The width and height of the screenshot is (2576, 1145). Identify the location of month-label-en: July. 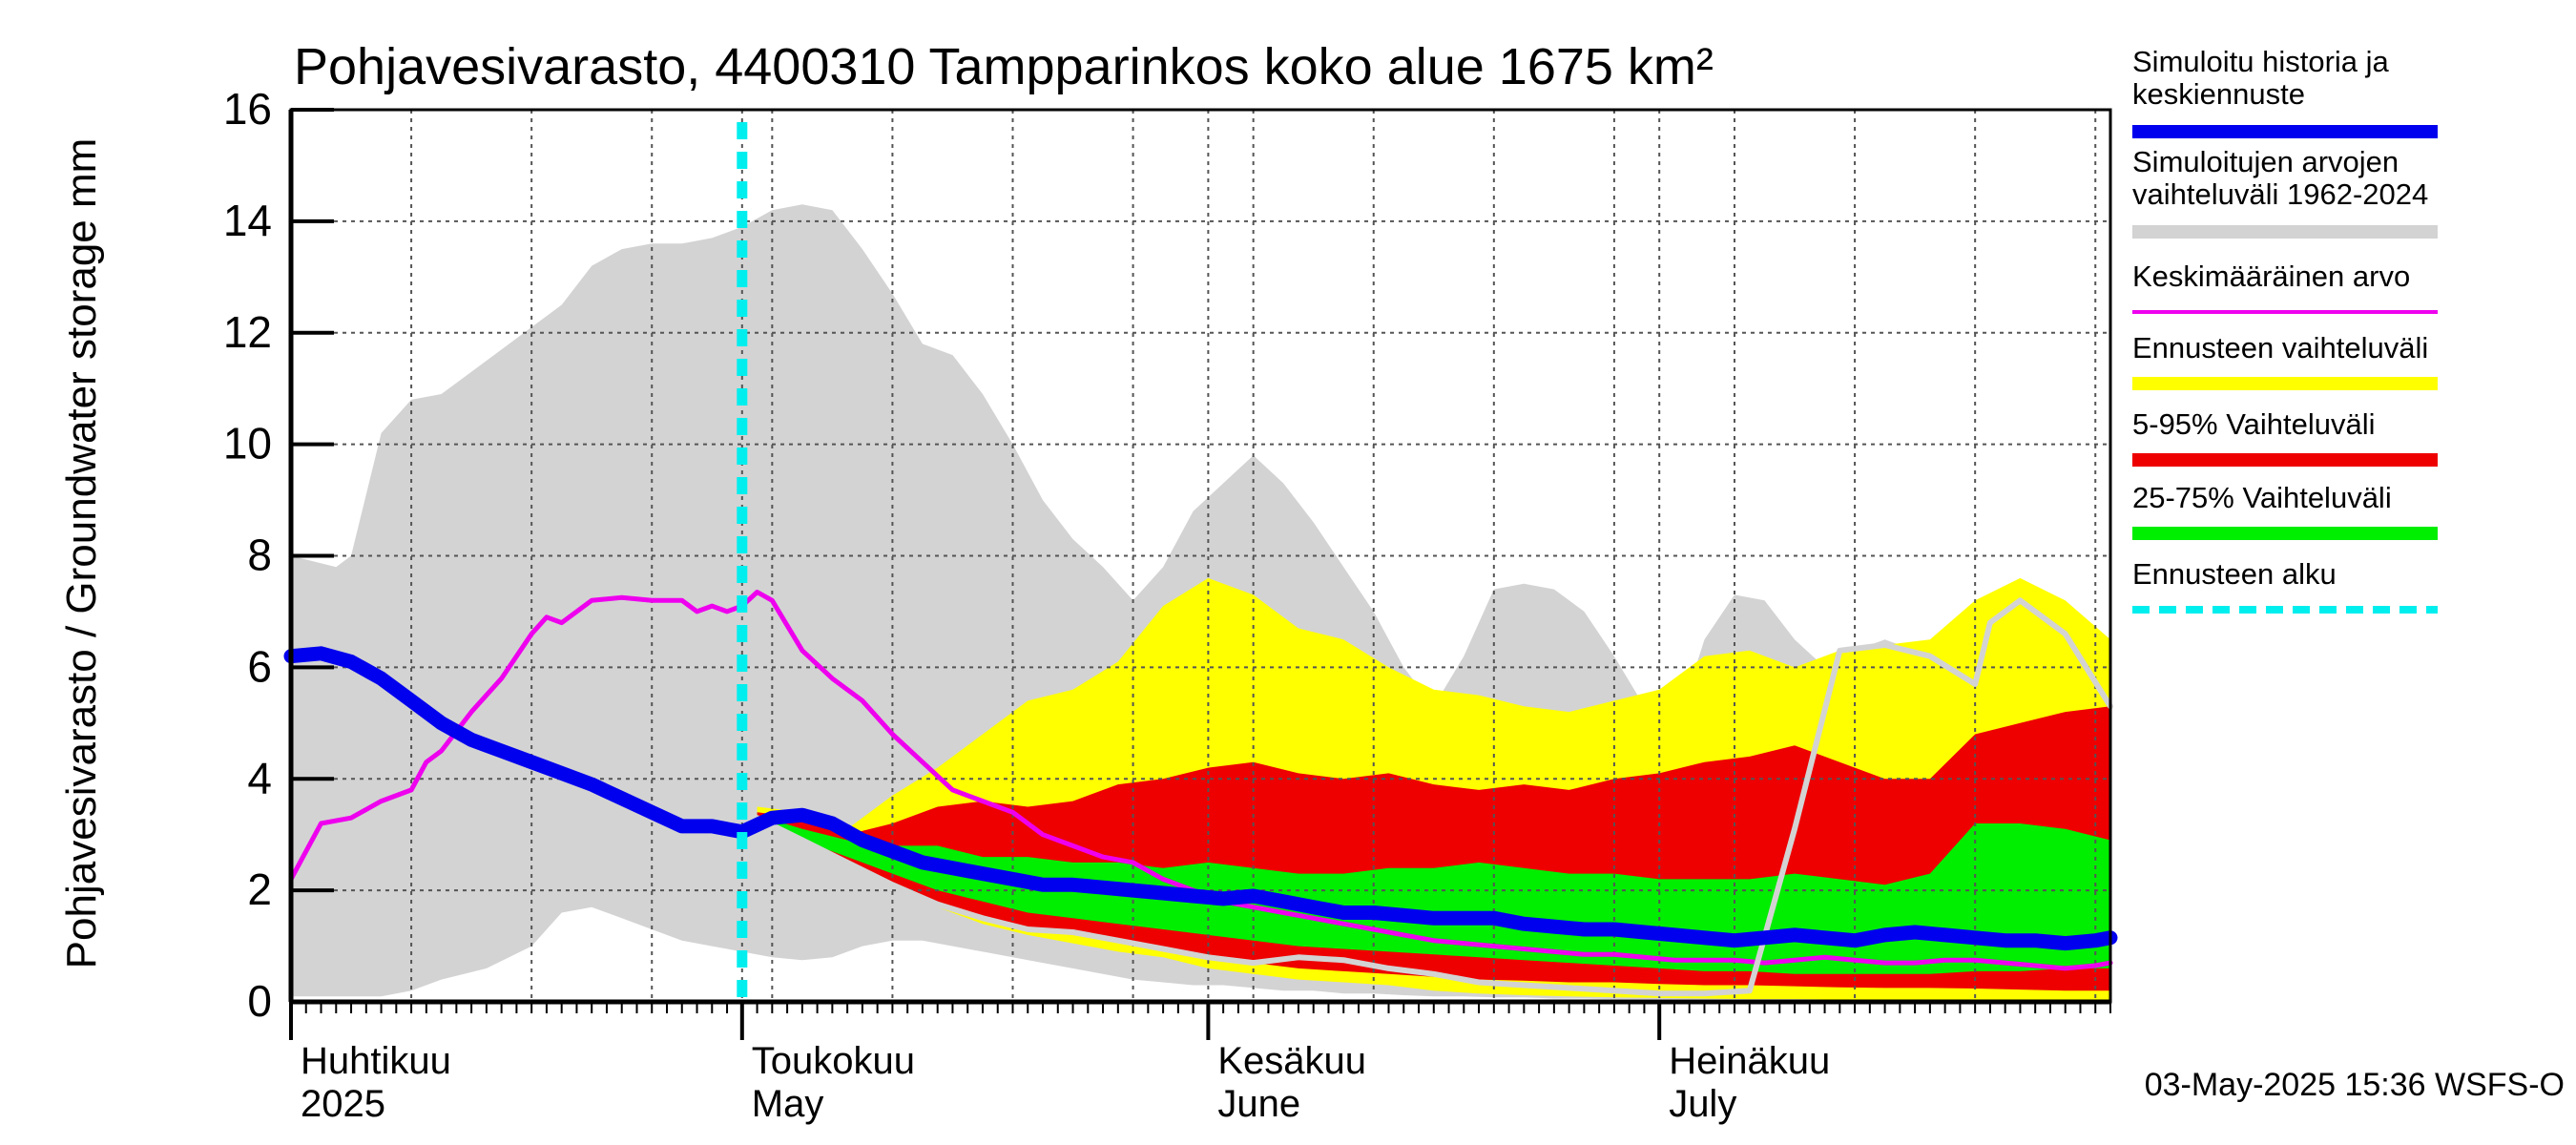
(1702, 1104).